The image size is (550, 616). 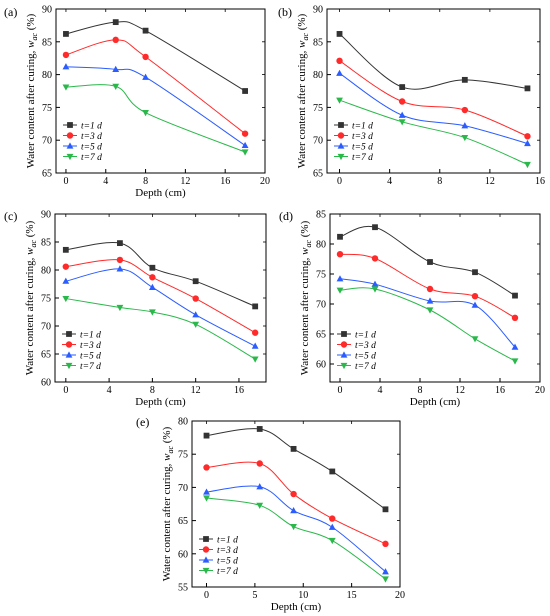 I want to click on y-tick-label: 55, so click(x=183, y=588).